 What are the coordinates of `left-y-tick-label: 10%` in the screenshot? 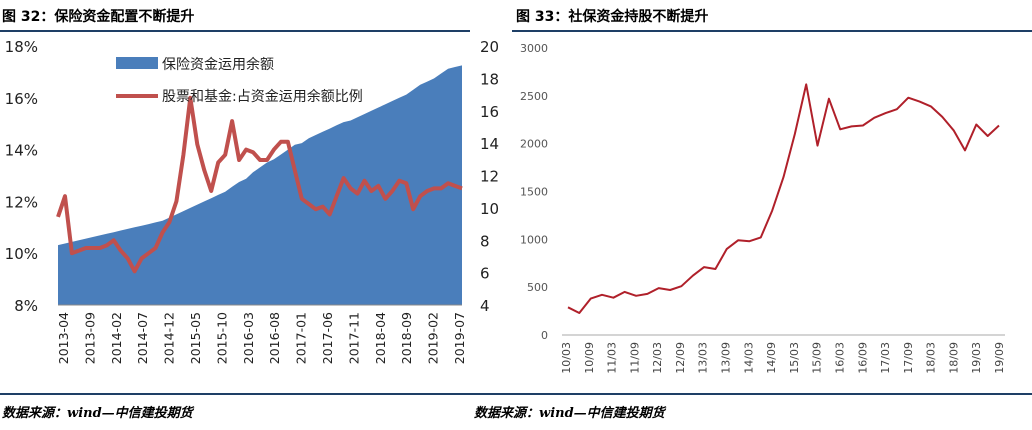 It's located at (21, 254).